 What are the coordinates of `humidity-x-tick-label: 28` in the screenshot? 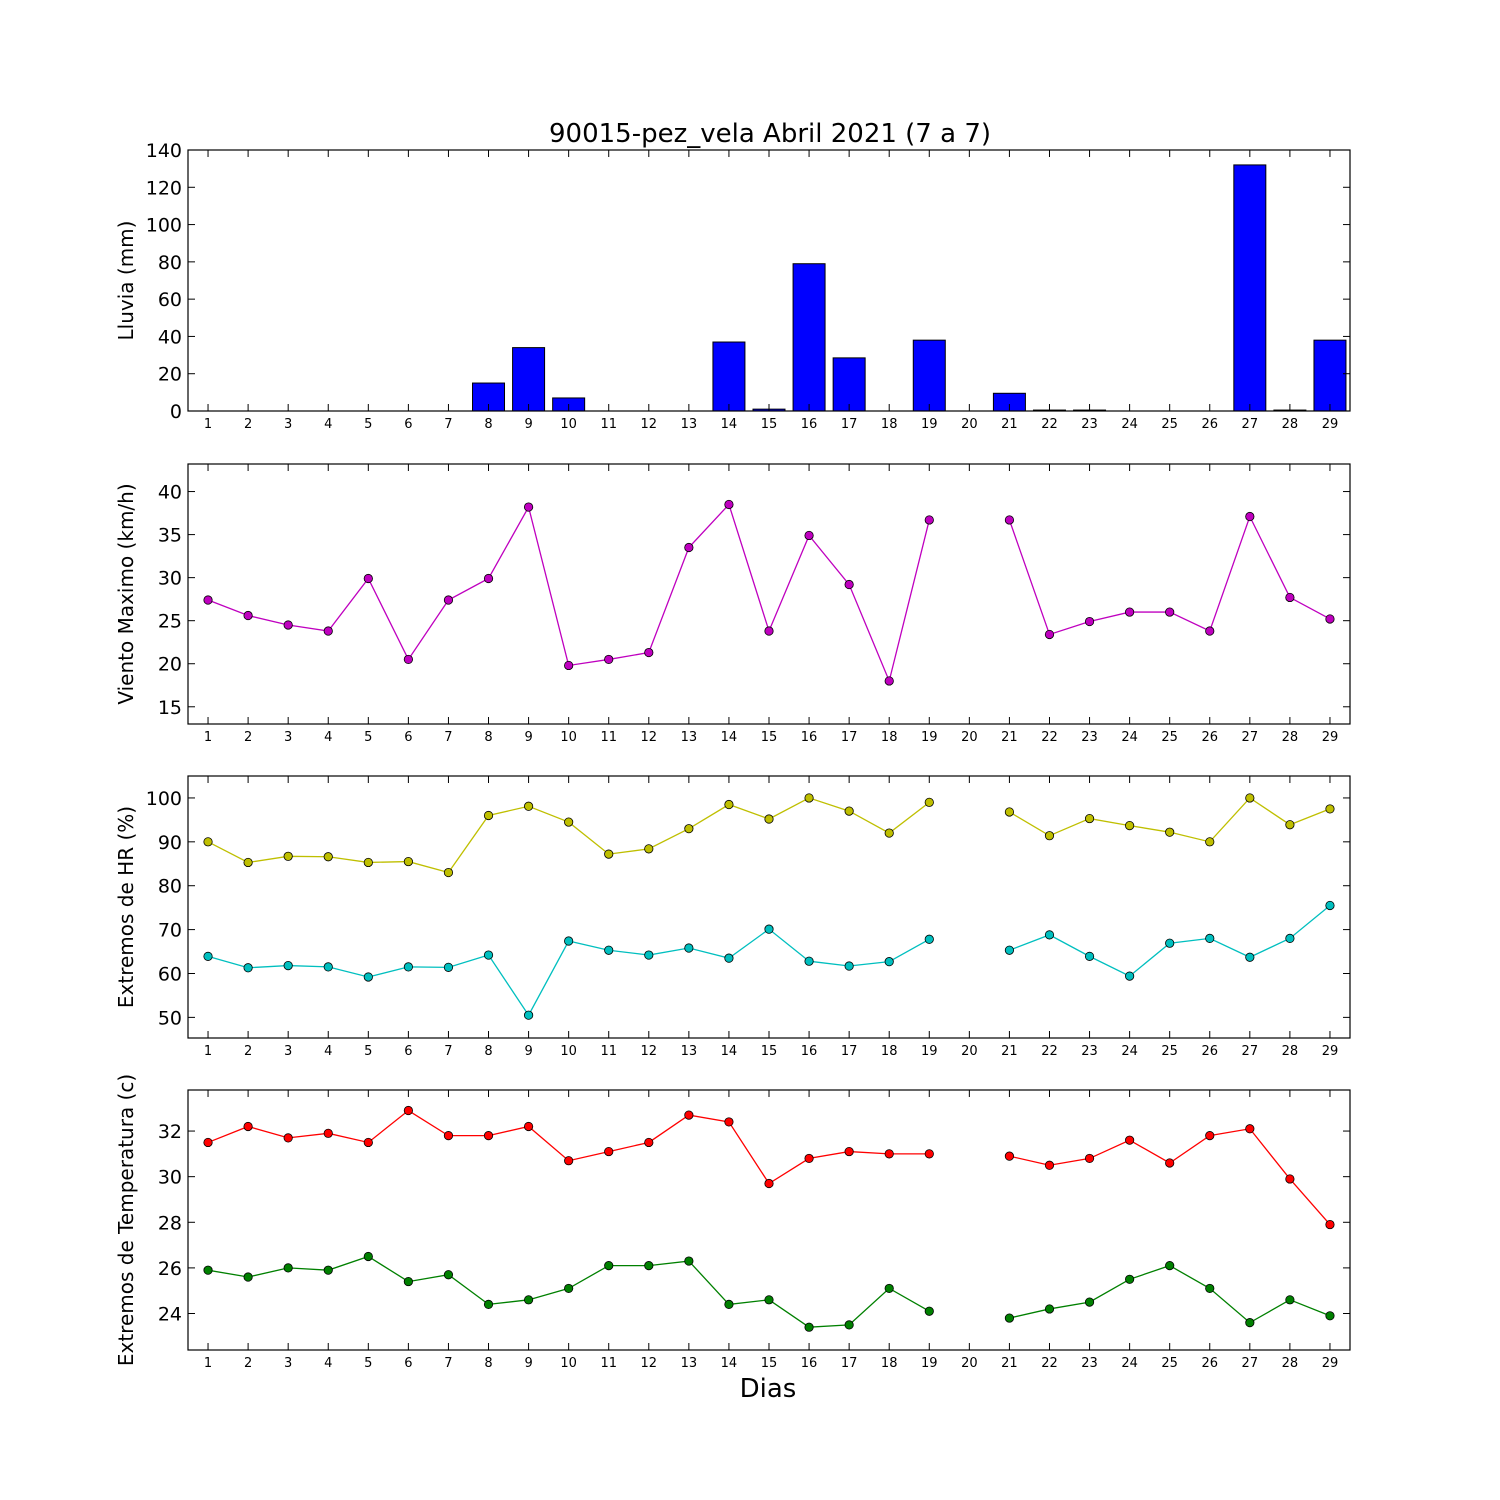 It's located at (1290, 1051).